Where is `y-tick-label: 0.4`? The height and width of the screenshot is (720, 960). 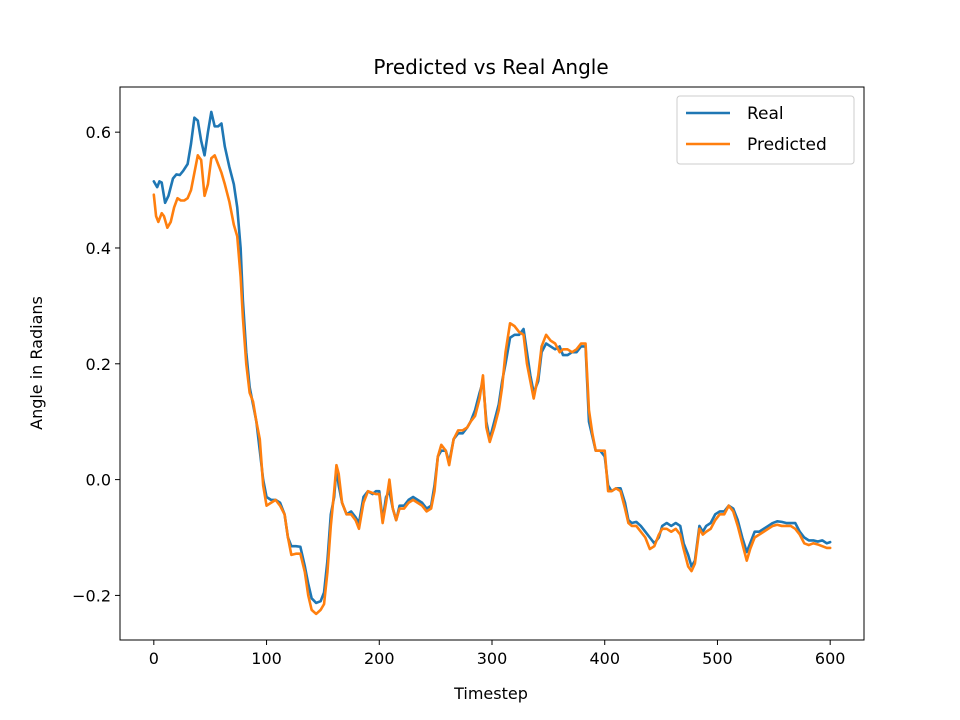 y-tick-label: 0.4 is located at coordinates (98, 248).